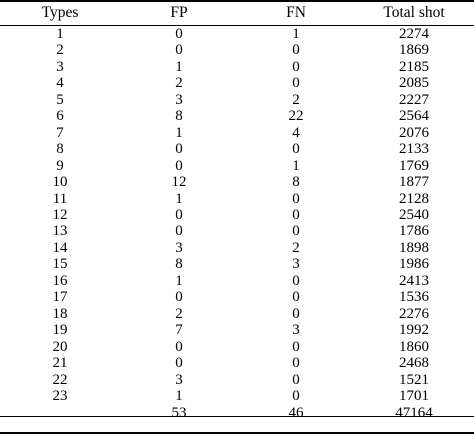 This screenshot has height=436, width=474. I want to click on cell-type: 20, so click(60, 346).